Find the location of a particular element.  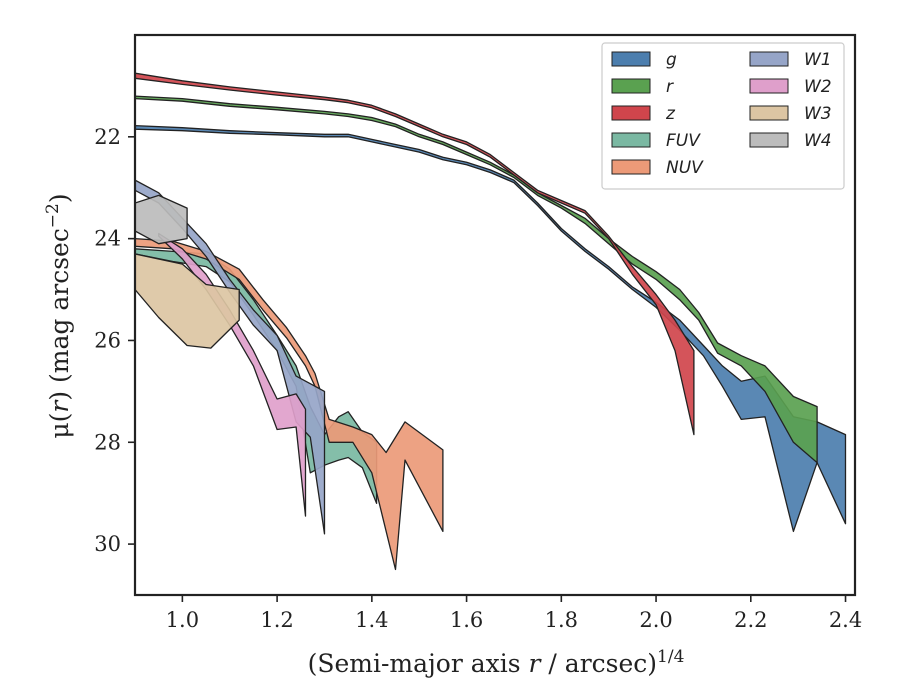

x-tick-label: 1.6 is located at coordinates (466, 620).